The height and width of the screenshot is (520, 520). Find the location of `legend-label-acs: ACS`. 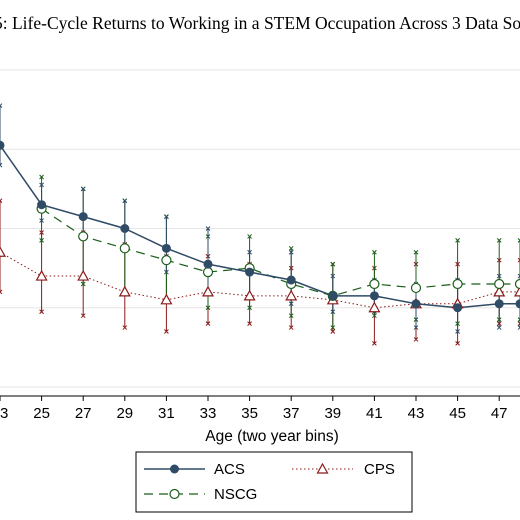

legend-label-acs: ACS is located at coordinates (229, 469).